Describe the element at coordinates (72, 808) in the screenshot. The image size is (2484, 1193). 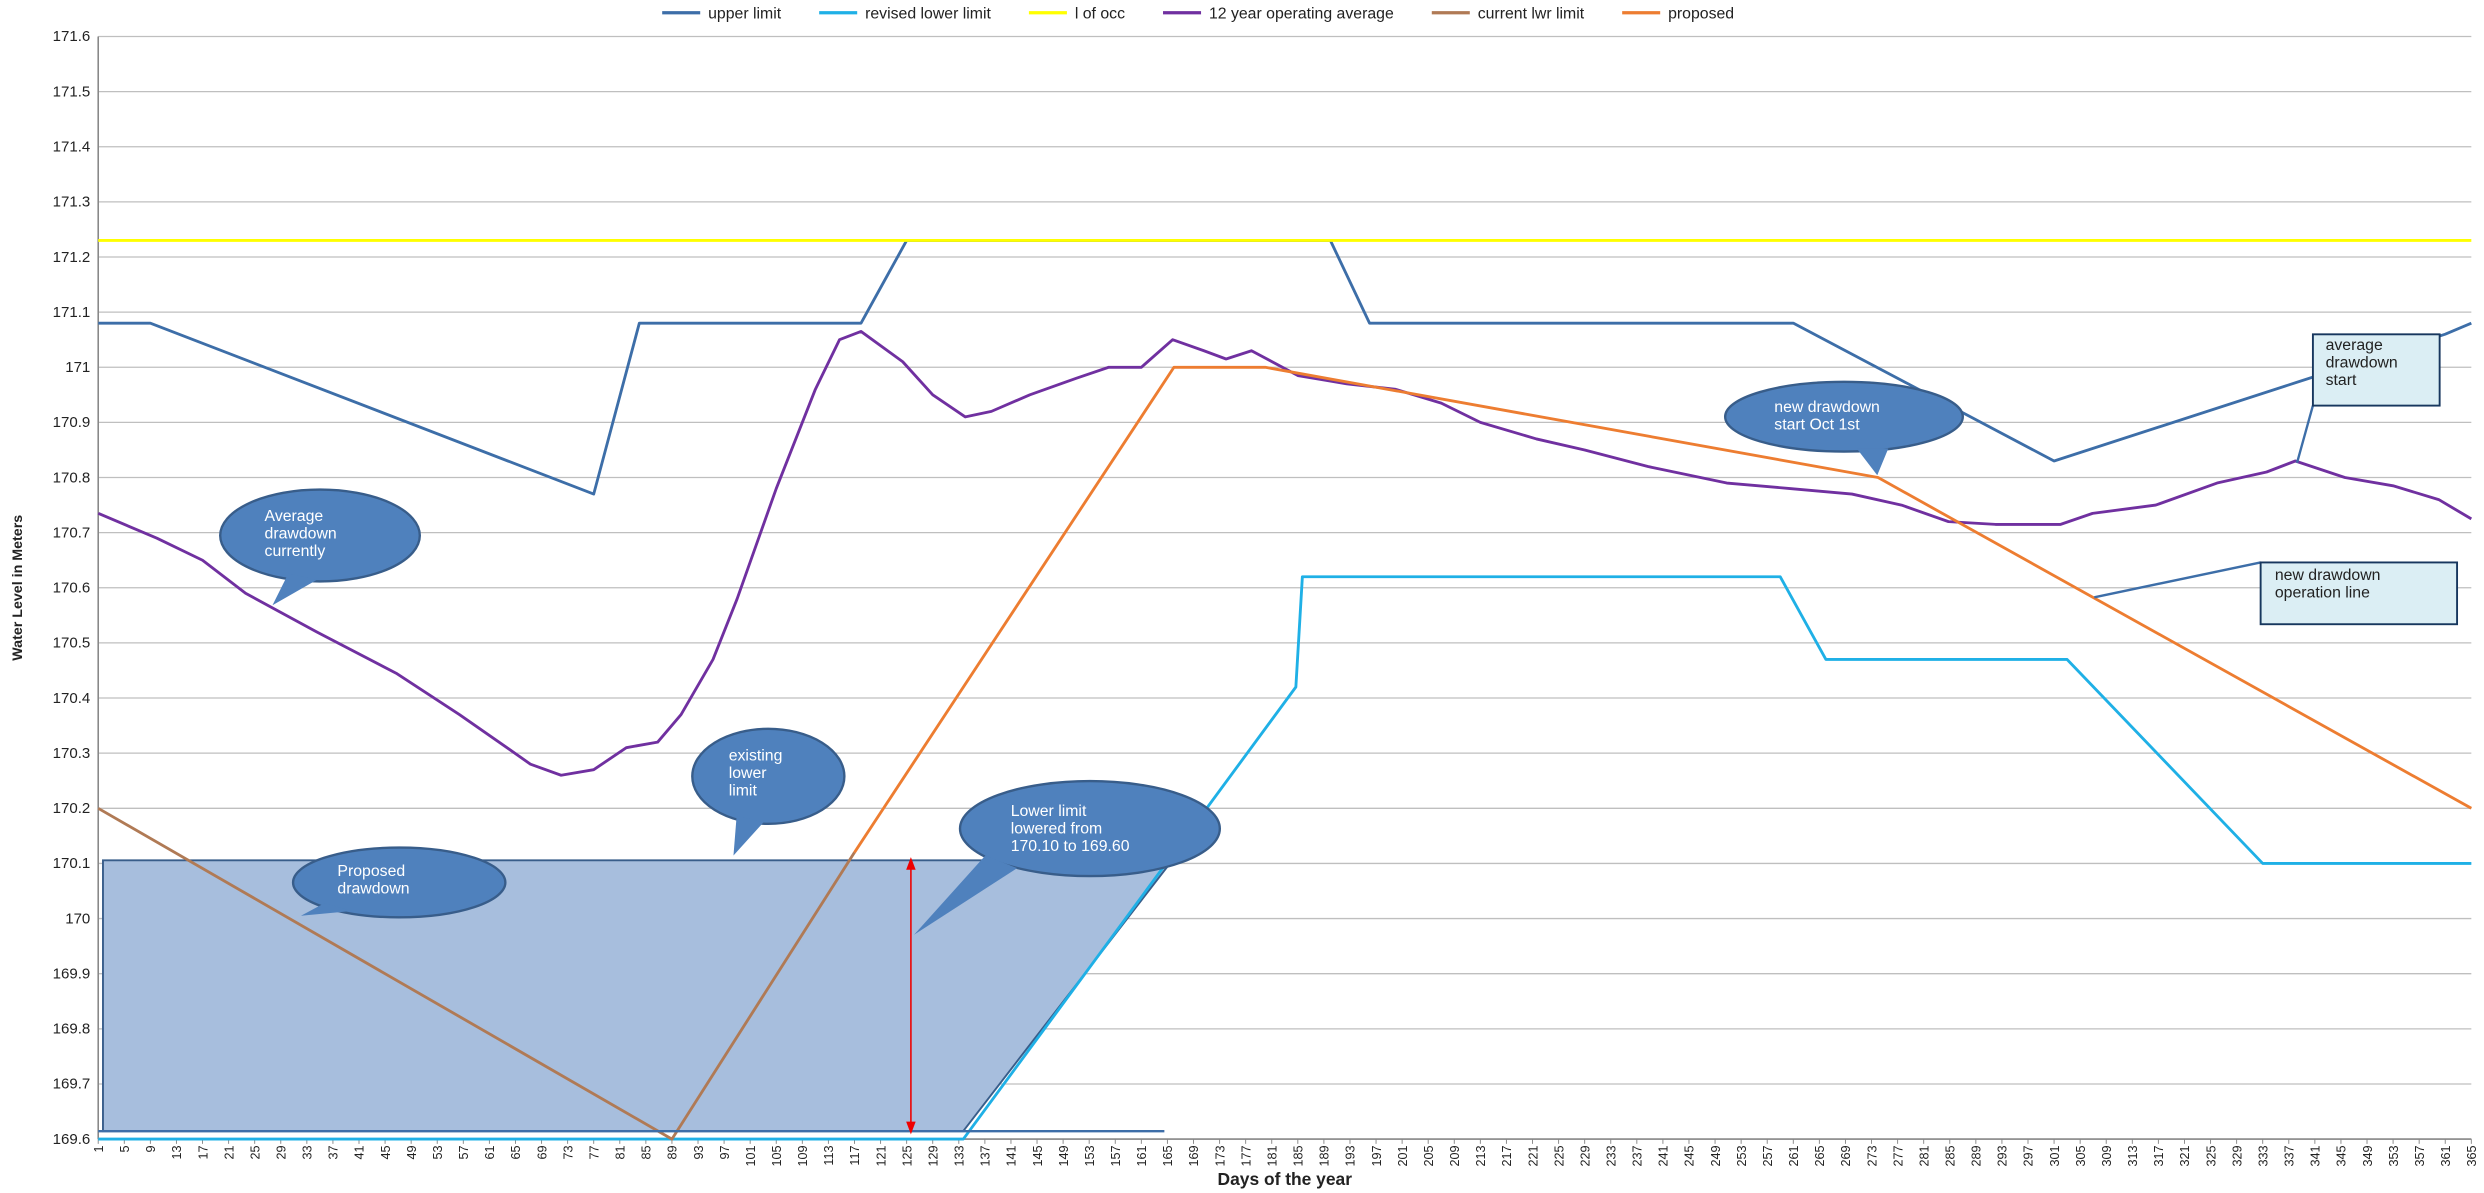
I see `y-tick-label: 170.2` at that location.